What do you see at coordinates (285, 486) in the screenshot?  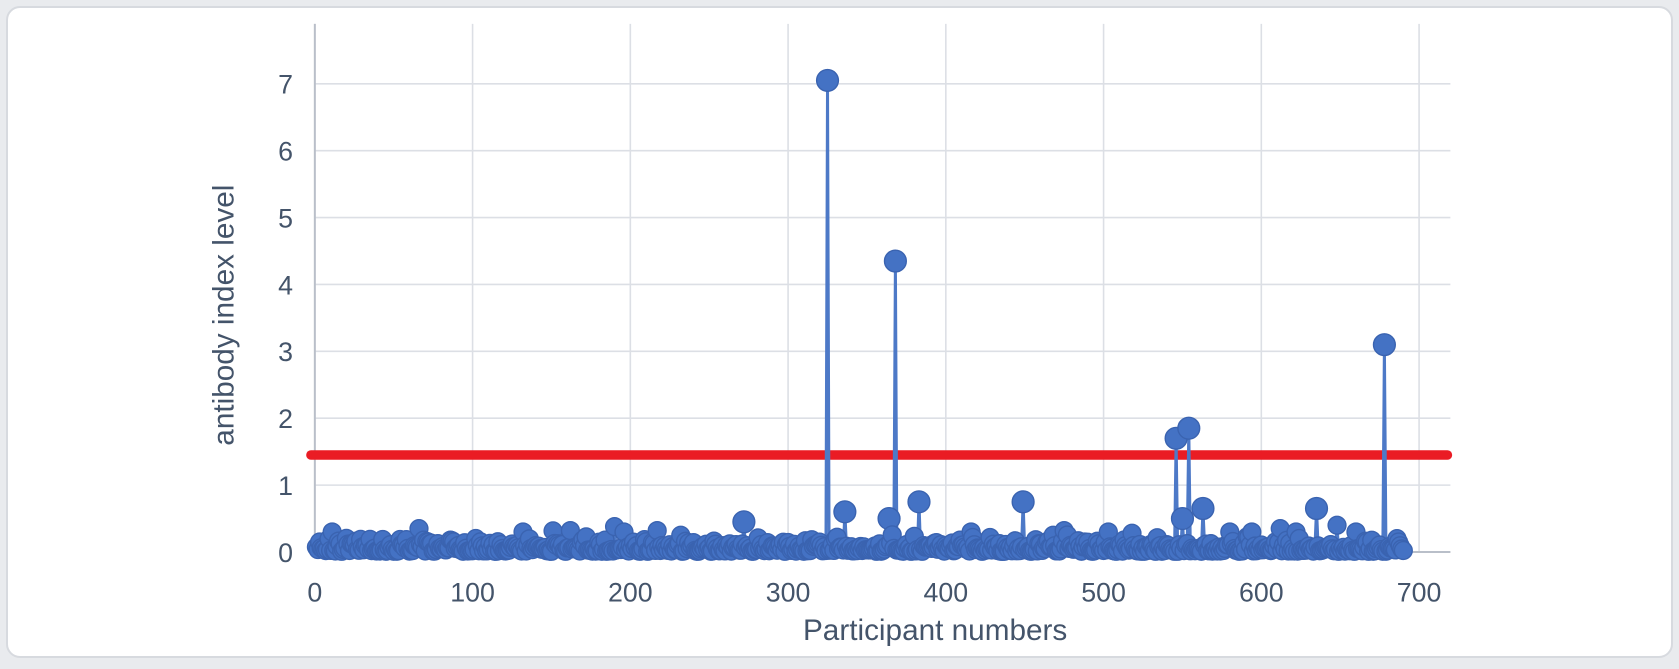 I see `y-tick-label: 1` at bounding box center [285, 486].